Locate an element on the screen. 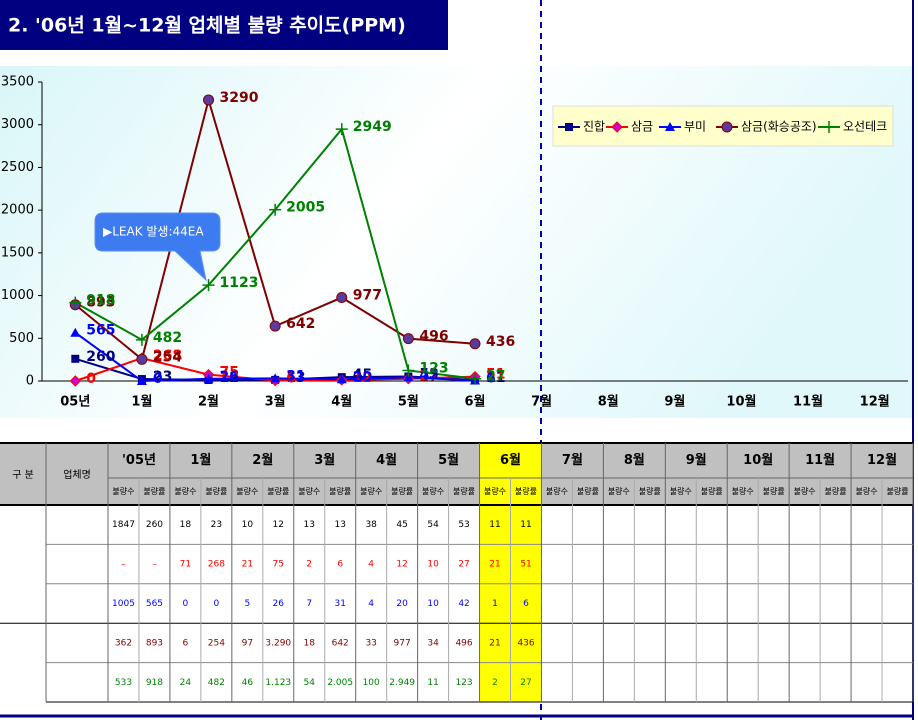 This screenshot has height=722, width=918. title-bar is located at coordinates (224, 25).